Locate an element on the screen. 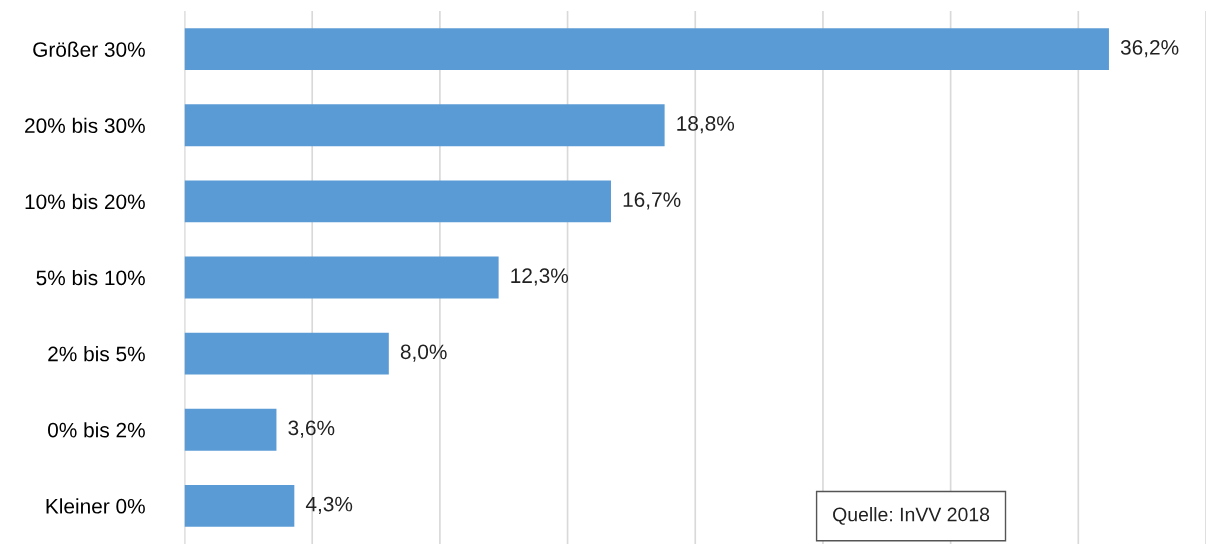  y-tick-label: 20% bis 30% is located at coordinates (85, 125).